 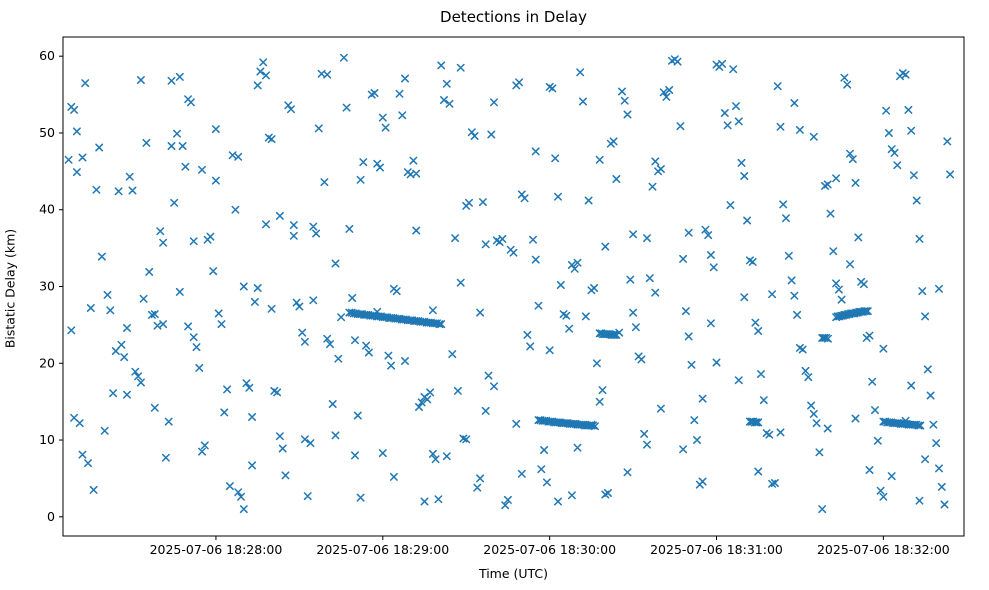 What do you see at coordinates (47, 209) in the screenshot?
I see `svg-text: 40` at bounding box center [47, 209].